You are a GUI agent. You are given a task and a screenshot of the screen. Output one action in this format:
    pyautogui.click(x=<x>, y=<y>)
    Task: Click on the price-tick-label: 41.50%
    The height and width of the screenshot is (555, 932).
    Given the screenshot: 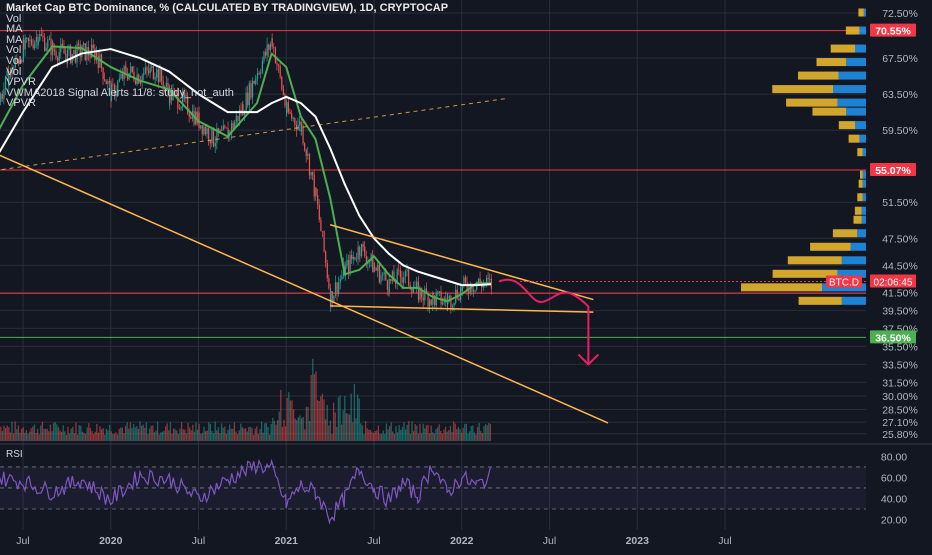 What is the action you would take?
    pyautogui.click(x=900, y=293)
    